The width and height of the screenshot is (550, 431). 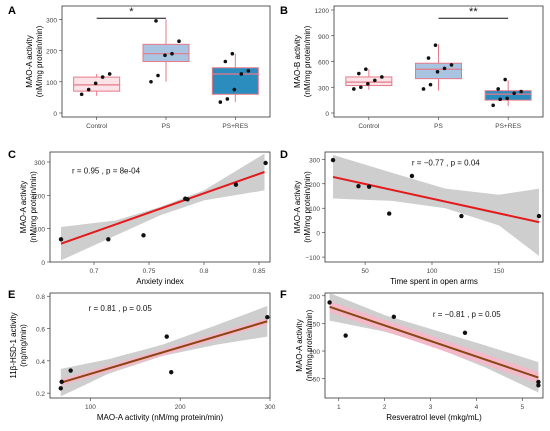 What do you see at coordinates (131, 12) in the screenshot?
I see `significance-label: *` at bounding box center [131, 12].